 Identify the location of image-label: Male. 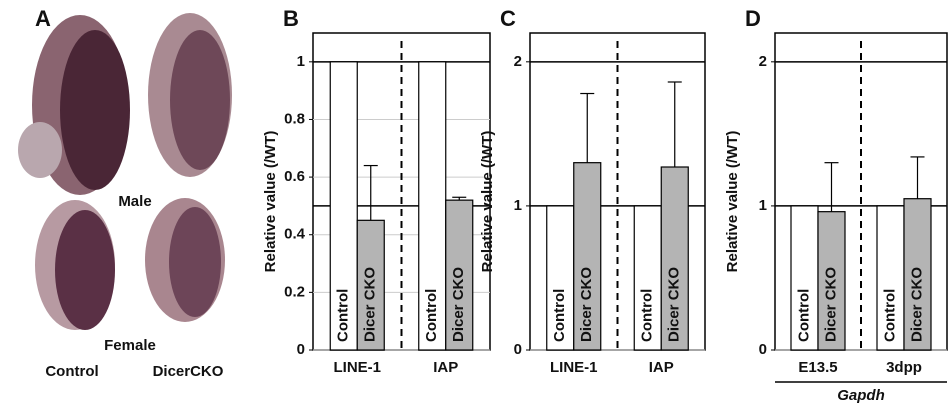
(134, 201).